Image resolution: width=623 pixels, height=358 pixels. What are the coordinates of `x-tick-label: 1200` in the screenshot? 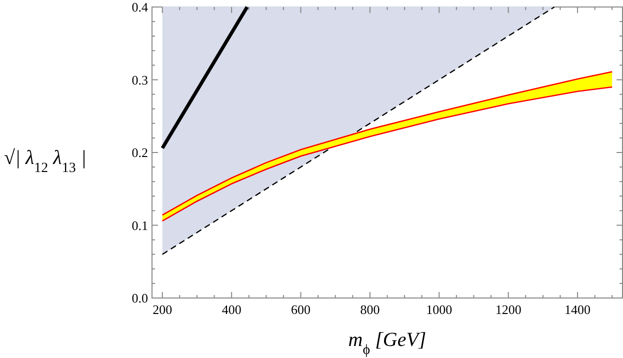 It's located at (508, 309).